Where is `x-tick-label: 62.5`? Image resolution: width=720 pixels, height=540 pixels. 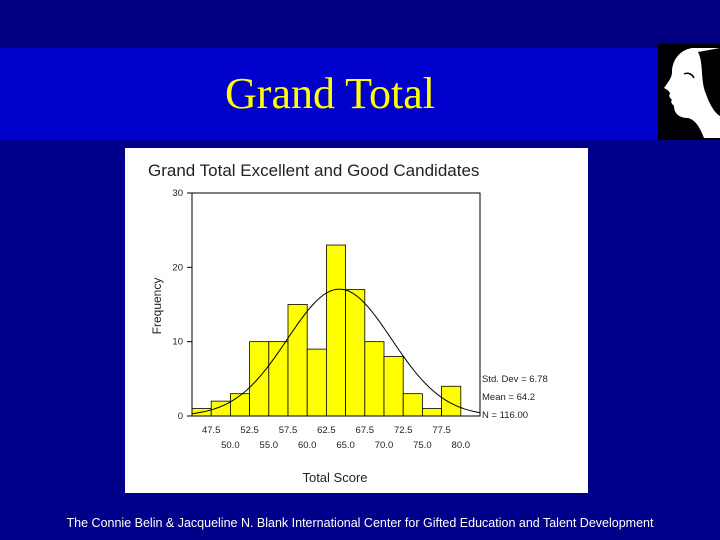 x-tick-label: 62.5 is located at coordinates (326, 430).